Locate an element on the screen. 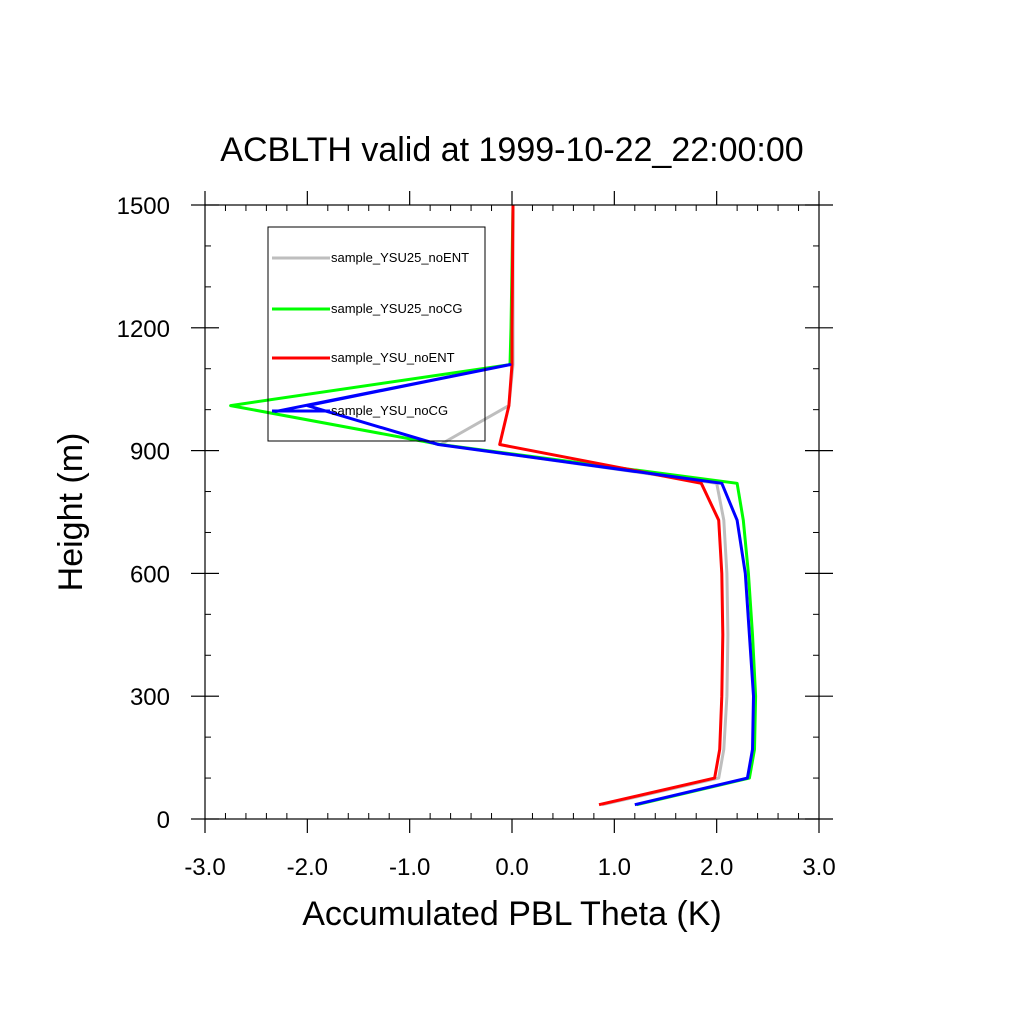 This screenshot has height=1024, width=1024. y-tick-label-0: 0 is located at coordinates (163, 820).